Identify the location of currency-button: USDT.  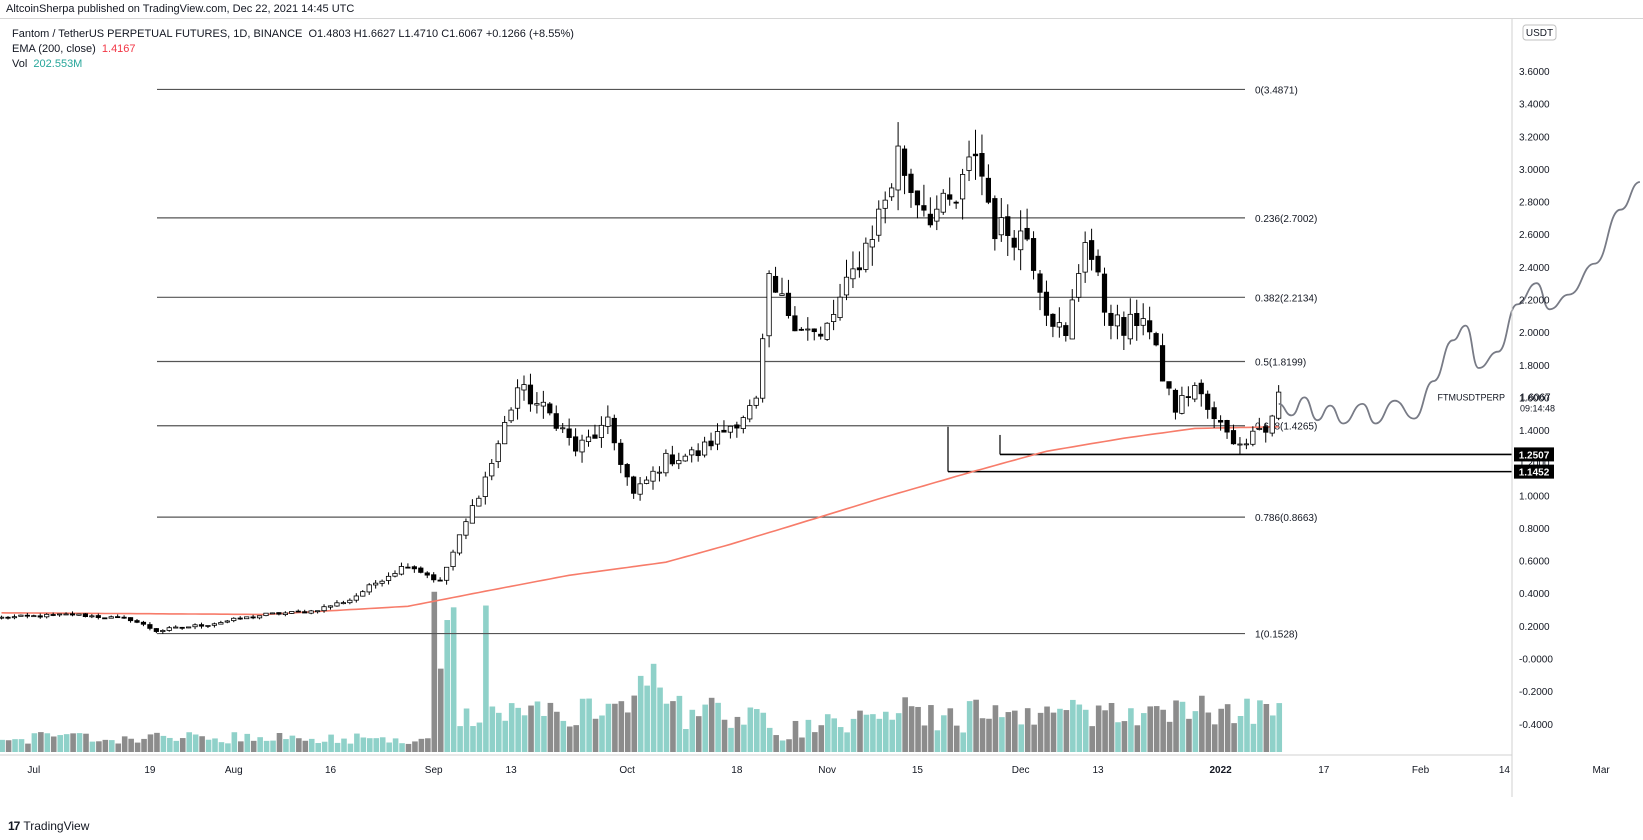
(1539, 32).